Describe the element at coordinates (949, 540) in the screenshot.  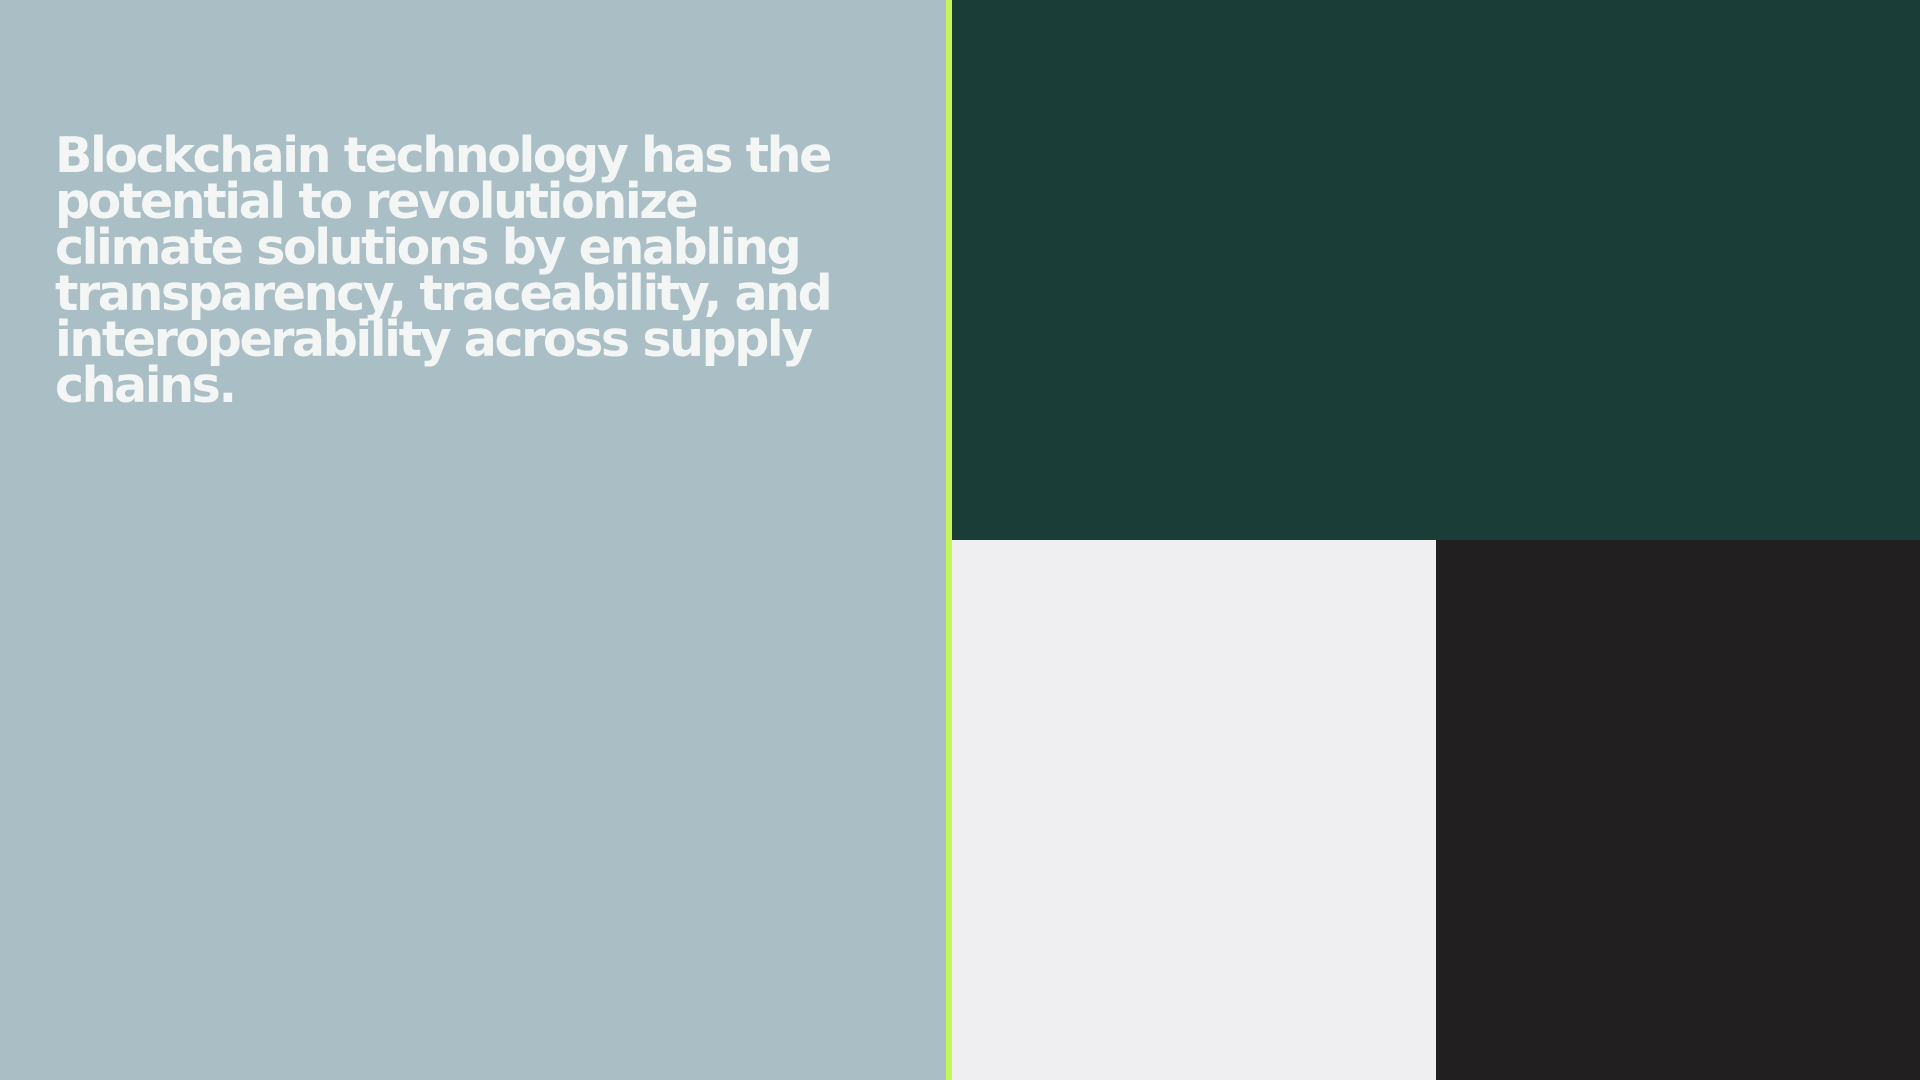
I see `accent-divider` at that location.